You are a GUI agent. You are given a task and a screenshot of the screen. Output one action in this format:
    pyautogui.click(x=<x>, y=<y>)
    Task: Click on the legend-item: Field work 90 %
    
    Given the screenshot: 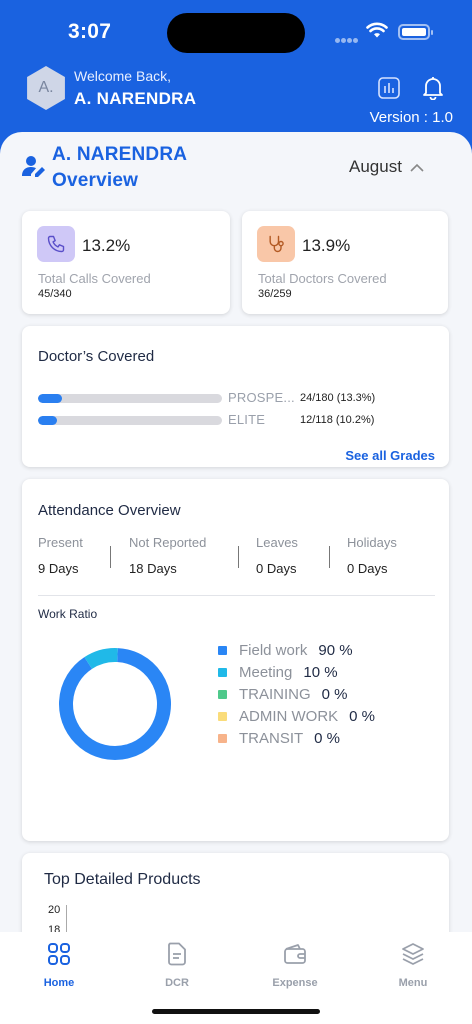 What is the action you would take?
    pyautogui.click(x=296, y=650)
    